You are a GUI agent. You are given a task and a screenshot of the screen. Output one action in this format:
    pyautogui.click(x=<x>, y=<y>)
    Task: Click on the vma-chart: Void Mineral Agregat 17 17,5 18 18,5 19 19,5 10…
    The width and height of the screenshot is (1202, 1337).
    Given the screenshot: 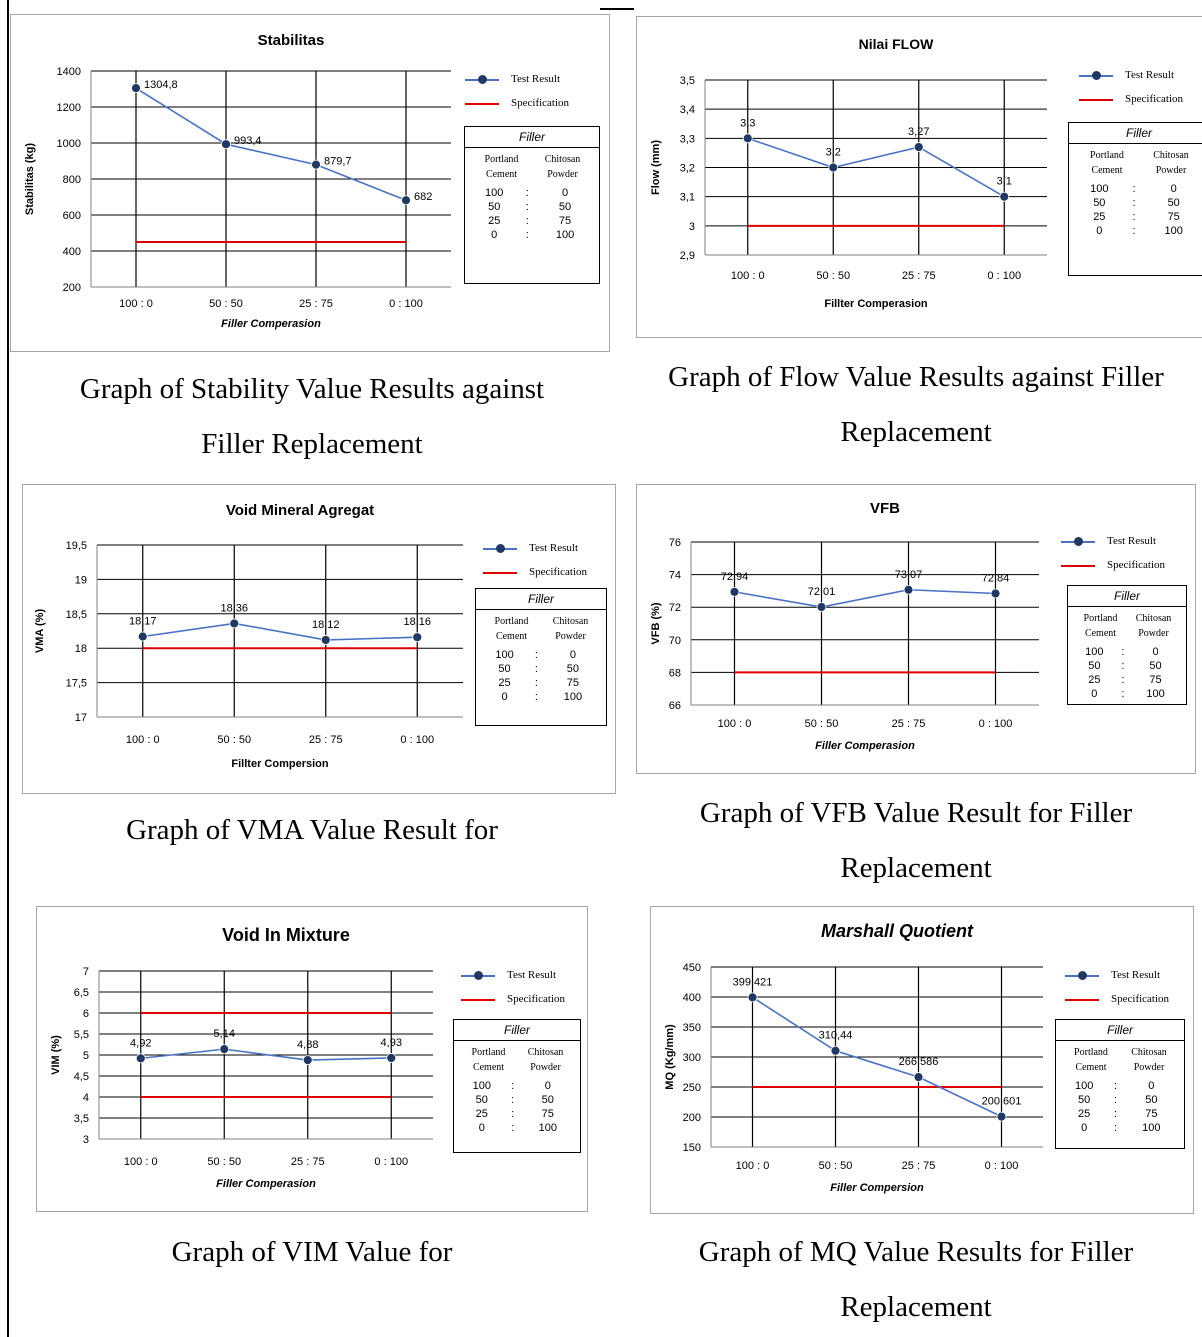 What is the action you would take?
    pyautogui.click(x=248, y=636)
    